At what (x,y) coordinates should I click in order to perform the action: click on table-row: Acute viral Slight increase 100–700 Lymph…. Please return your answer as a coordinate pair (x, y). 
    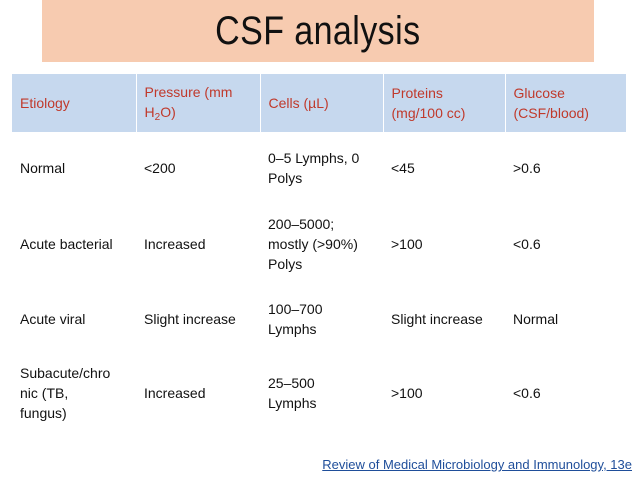
    Looking at the image, I should click on (319, 319).